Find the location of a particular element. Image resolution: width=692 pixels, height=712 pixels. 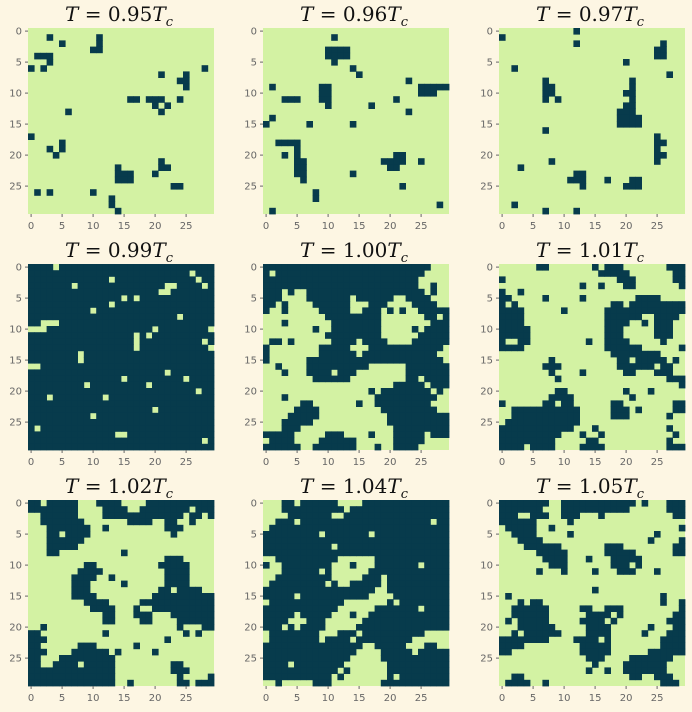

x-tick-label: 5 is located at coordinates (62, 462).